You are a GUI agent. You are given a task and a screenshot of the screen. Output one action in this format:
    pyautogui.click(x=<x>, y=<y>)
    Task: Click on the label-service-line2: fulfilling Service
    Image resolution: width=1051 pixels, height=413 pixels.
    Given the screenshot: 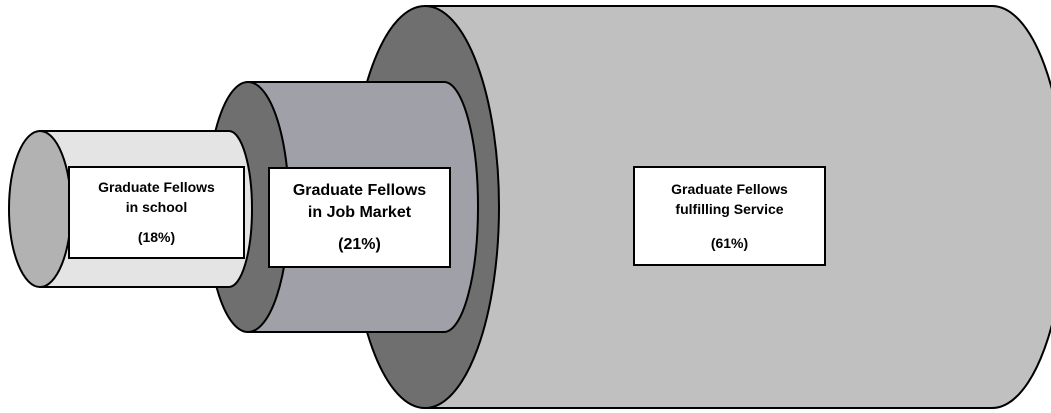 What is the action you would take?
    pyautogui.click(x=729, y=209)
    